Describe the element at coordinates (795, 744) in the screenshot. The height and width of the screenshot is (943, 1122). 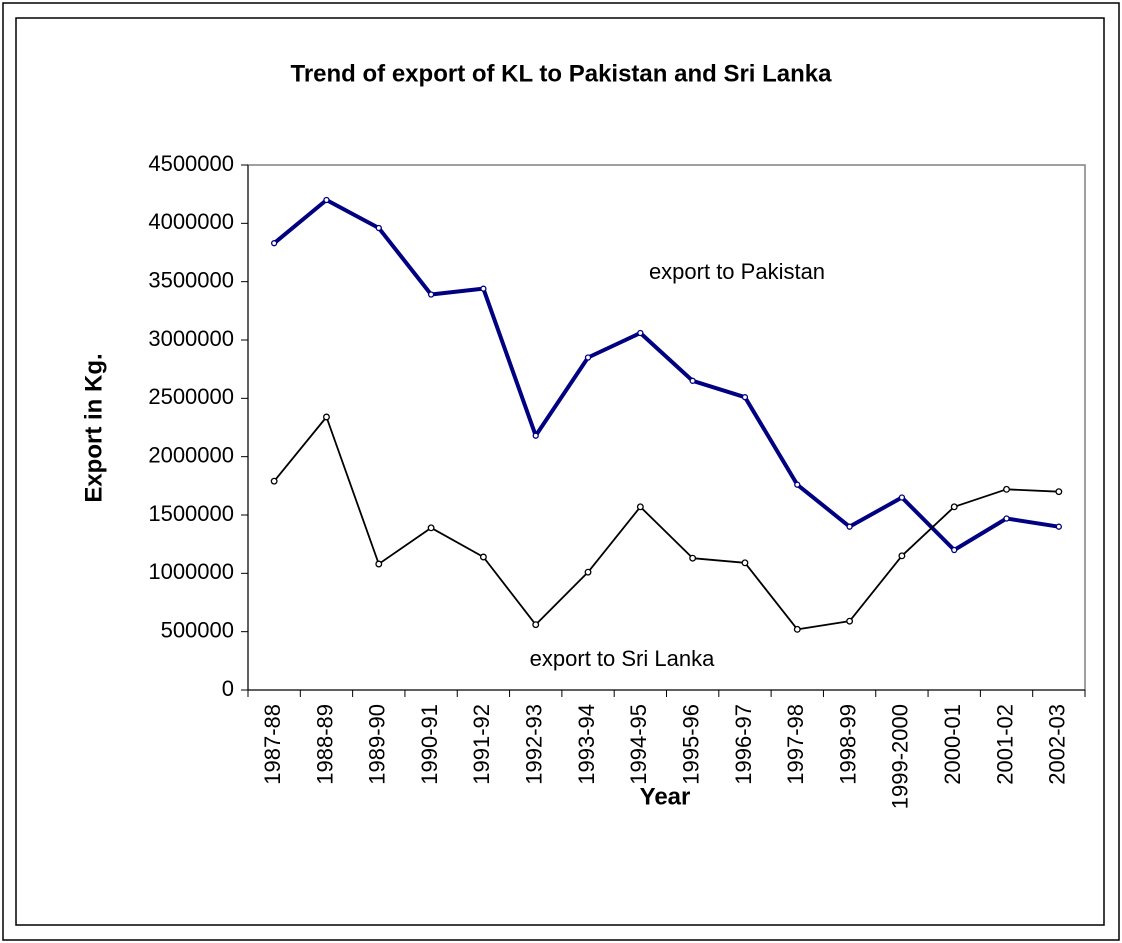
I see `x-tick-label: 1997-98` at that location.